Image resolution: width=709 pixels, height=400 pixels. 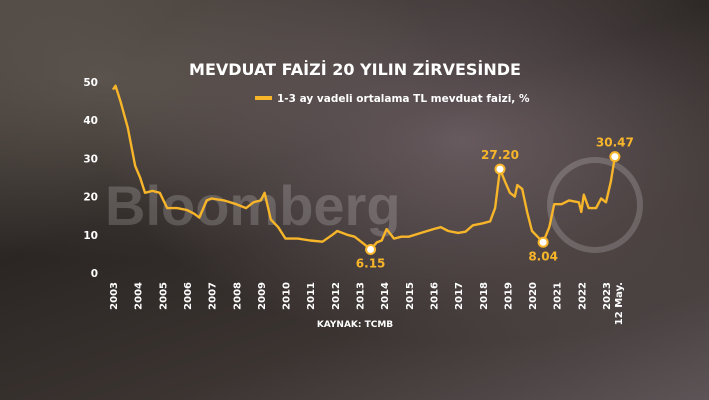 What do you see at coordinates (619, 303) in the screenshot?
I see `x-tick-note: 12 May.` at bounding box center [619, 303].